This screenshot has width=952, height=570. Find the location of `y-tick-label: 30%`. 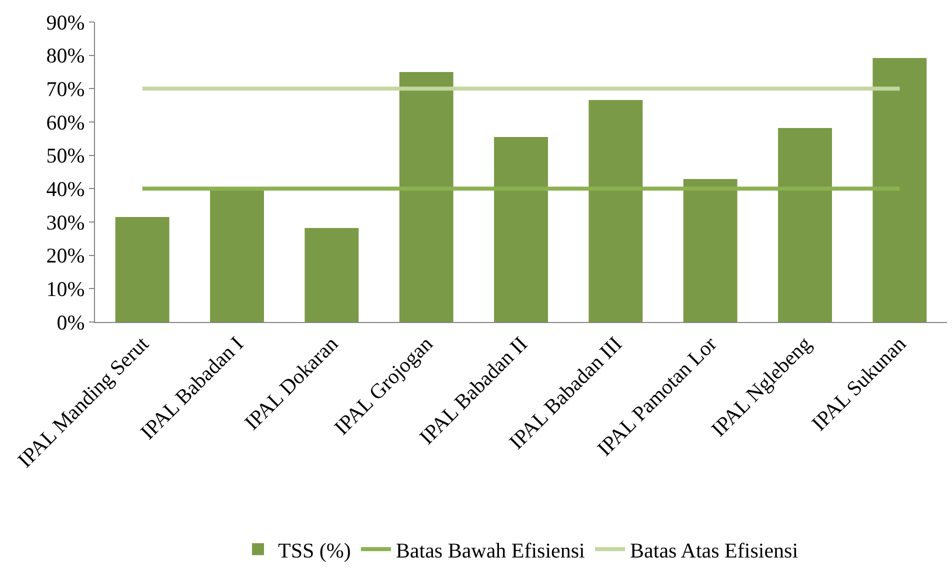

y-tick-label: 30% is located at coordinates (65, 222).